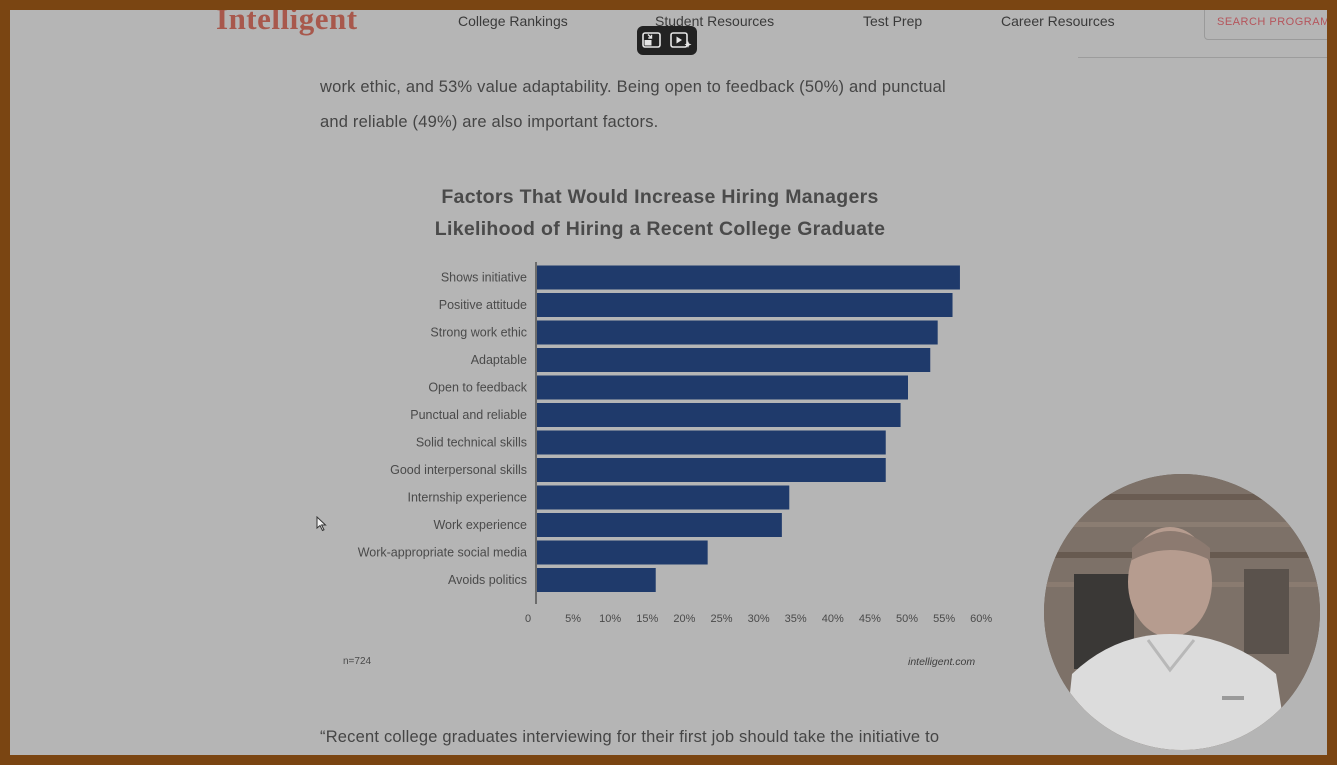 The width and height of the screenshot is (1337, 765). Describe the element at coordinates (681, 40) in the screenshot. I see `video-sparkle-icon` at that location.